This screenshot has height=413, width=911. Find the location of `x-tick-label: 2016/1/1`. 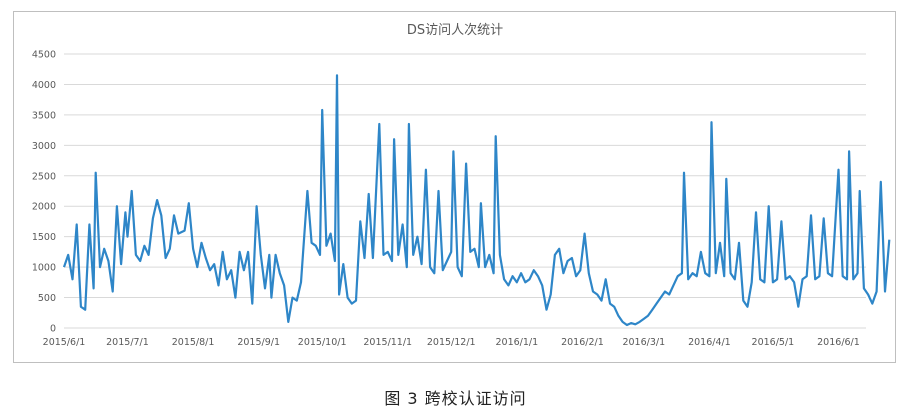

x-tick-label: 2016/1/1 is located at coordinates (517, 342).